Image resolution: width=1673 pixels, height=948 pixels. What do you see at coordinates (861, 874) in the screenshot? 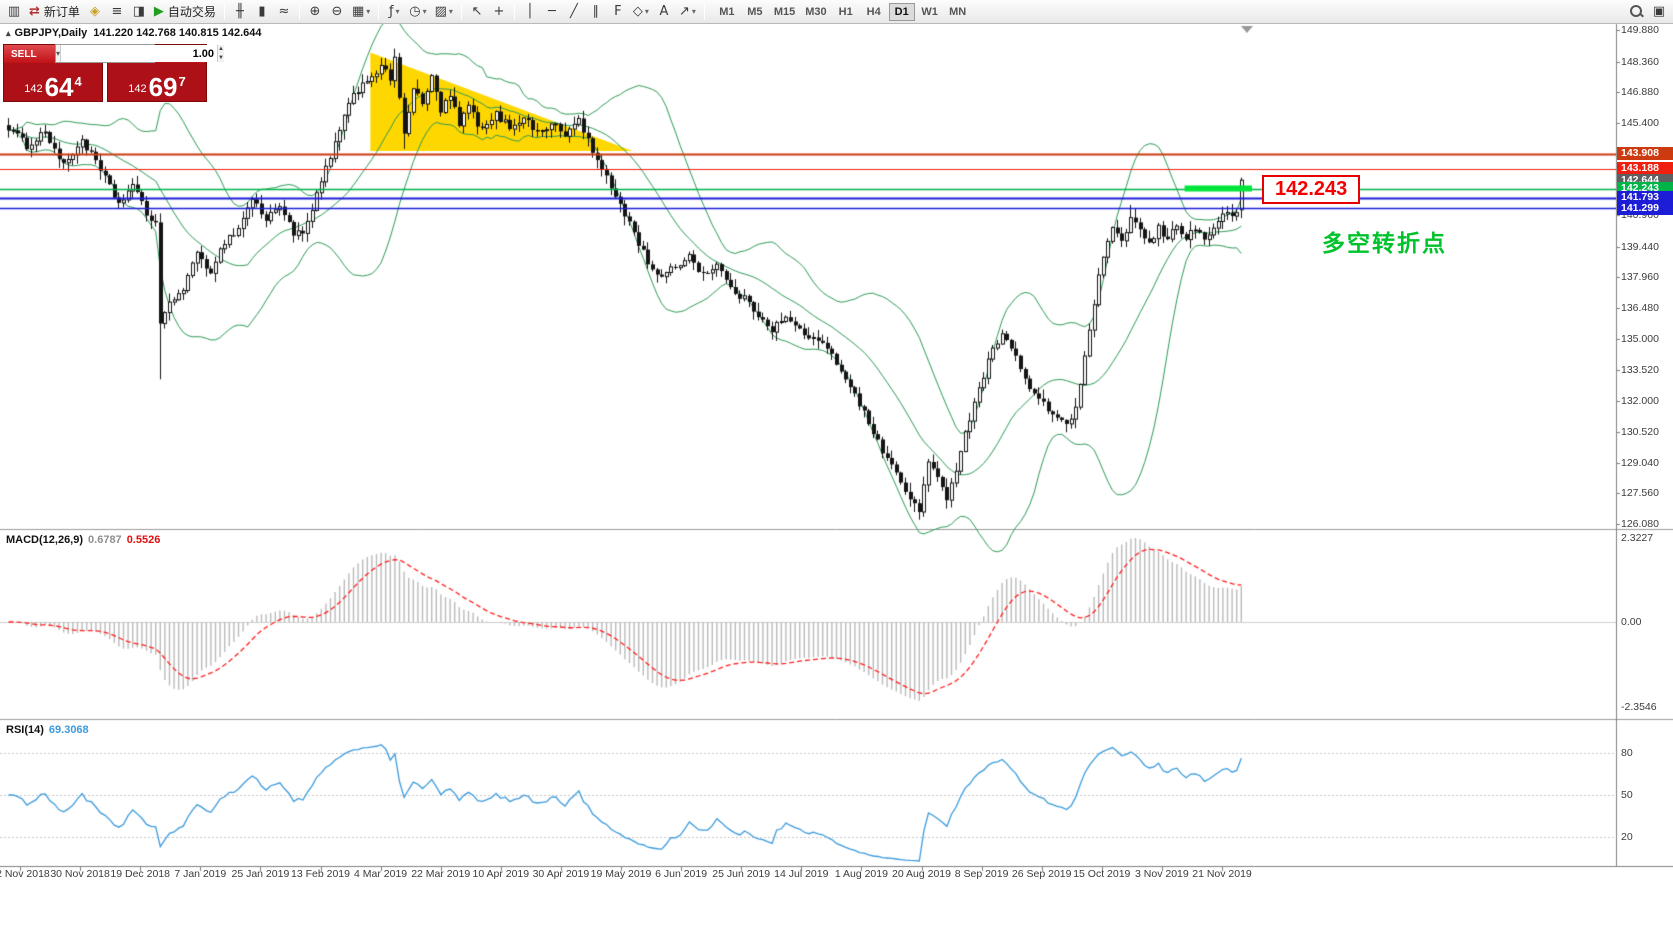
I see `date-label: 1 Aug 2019` at bounding box center [861, 874].